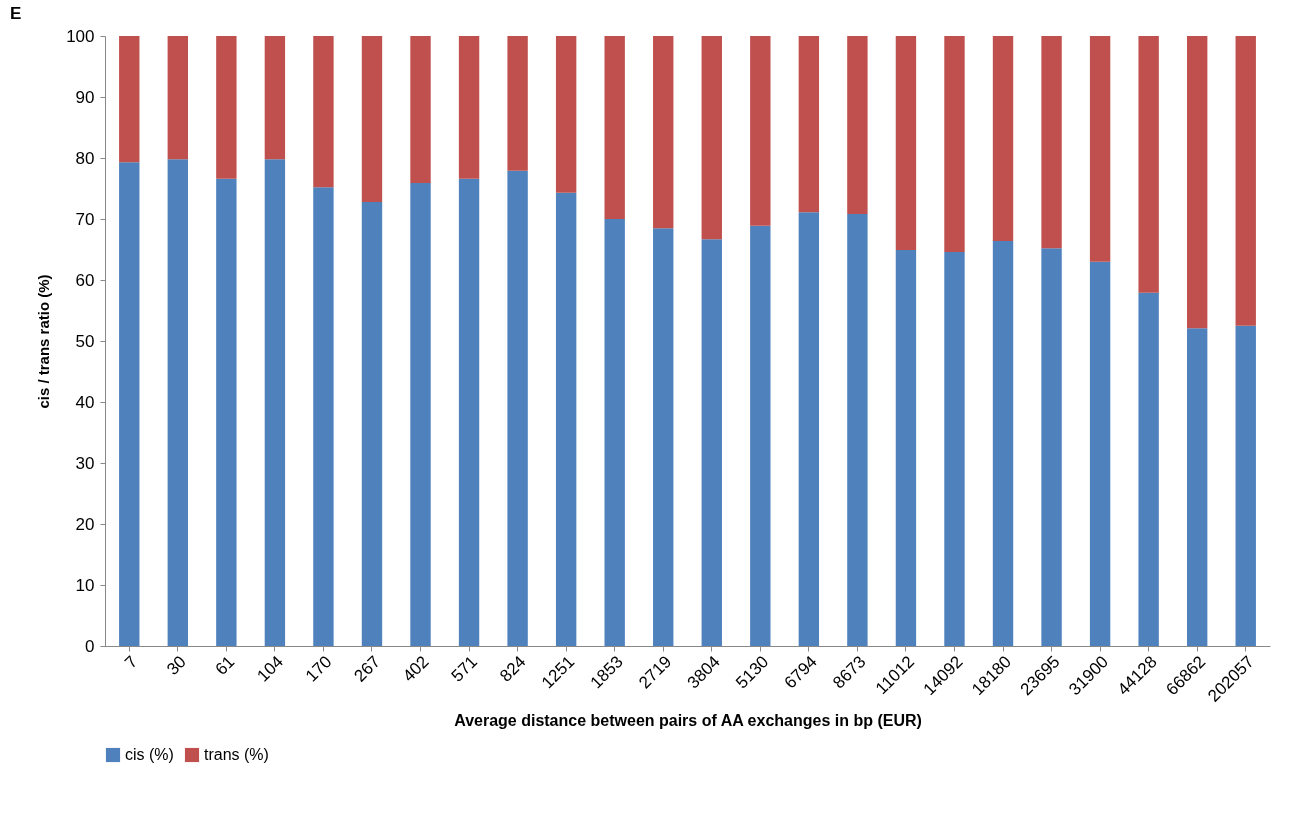 The height and width of the screenshot is (827, 1305). I want to click on x-tick-label: 170, so click(318, 669).